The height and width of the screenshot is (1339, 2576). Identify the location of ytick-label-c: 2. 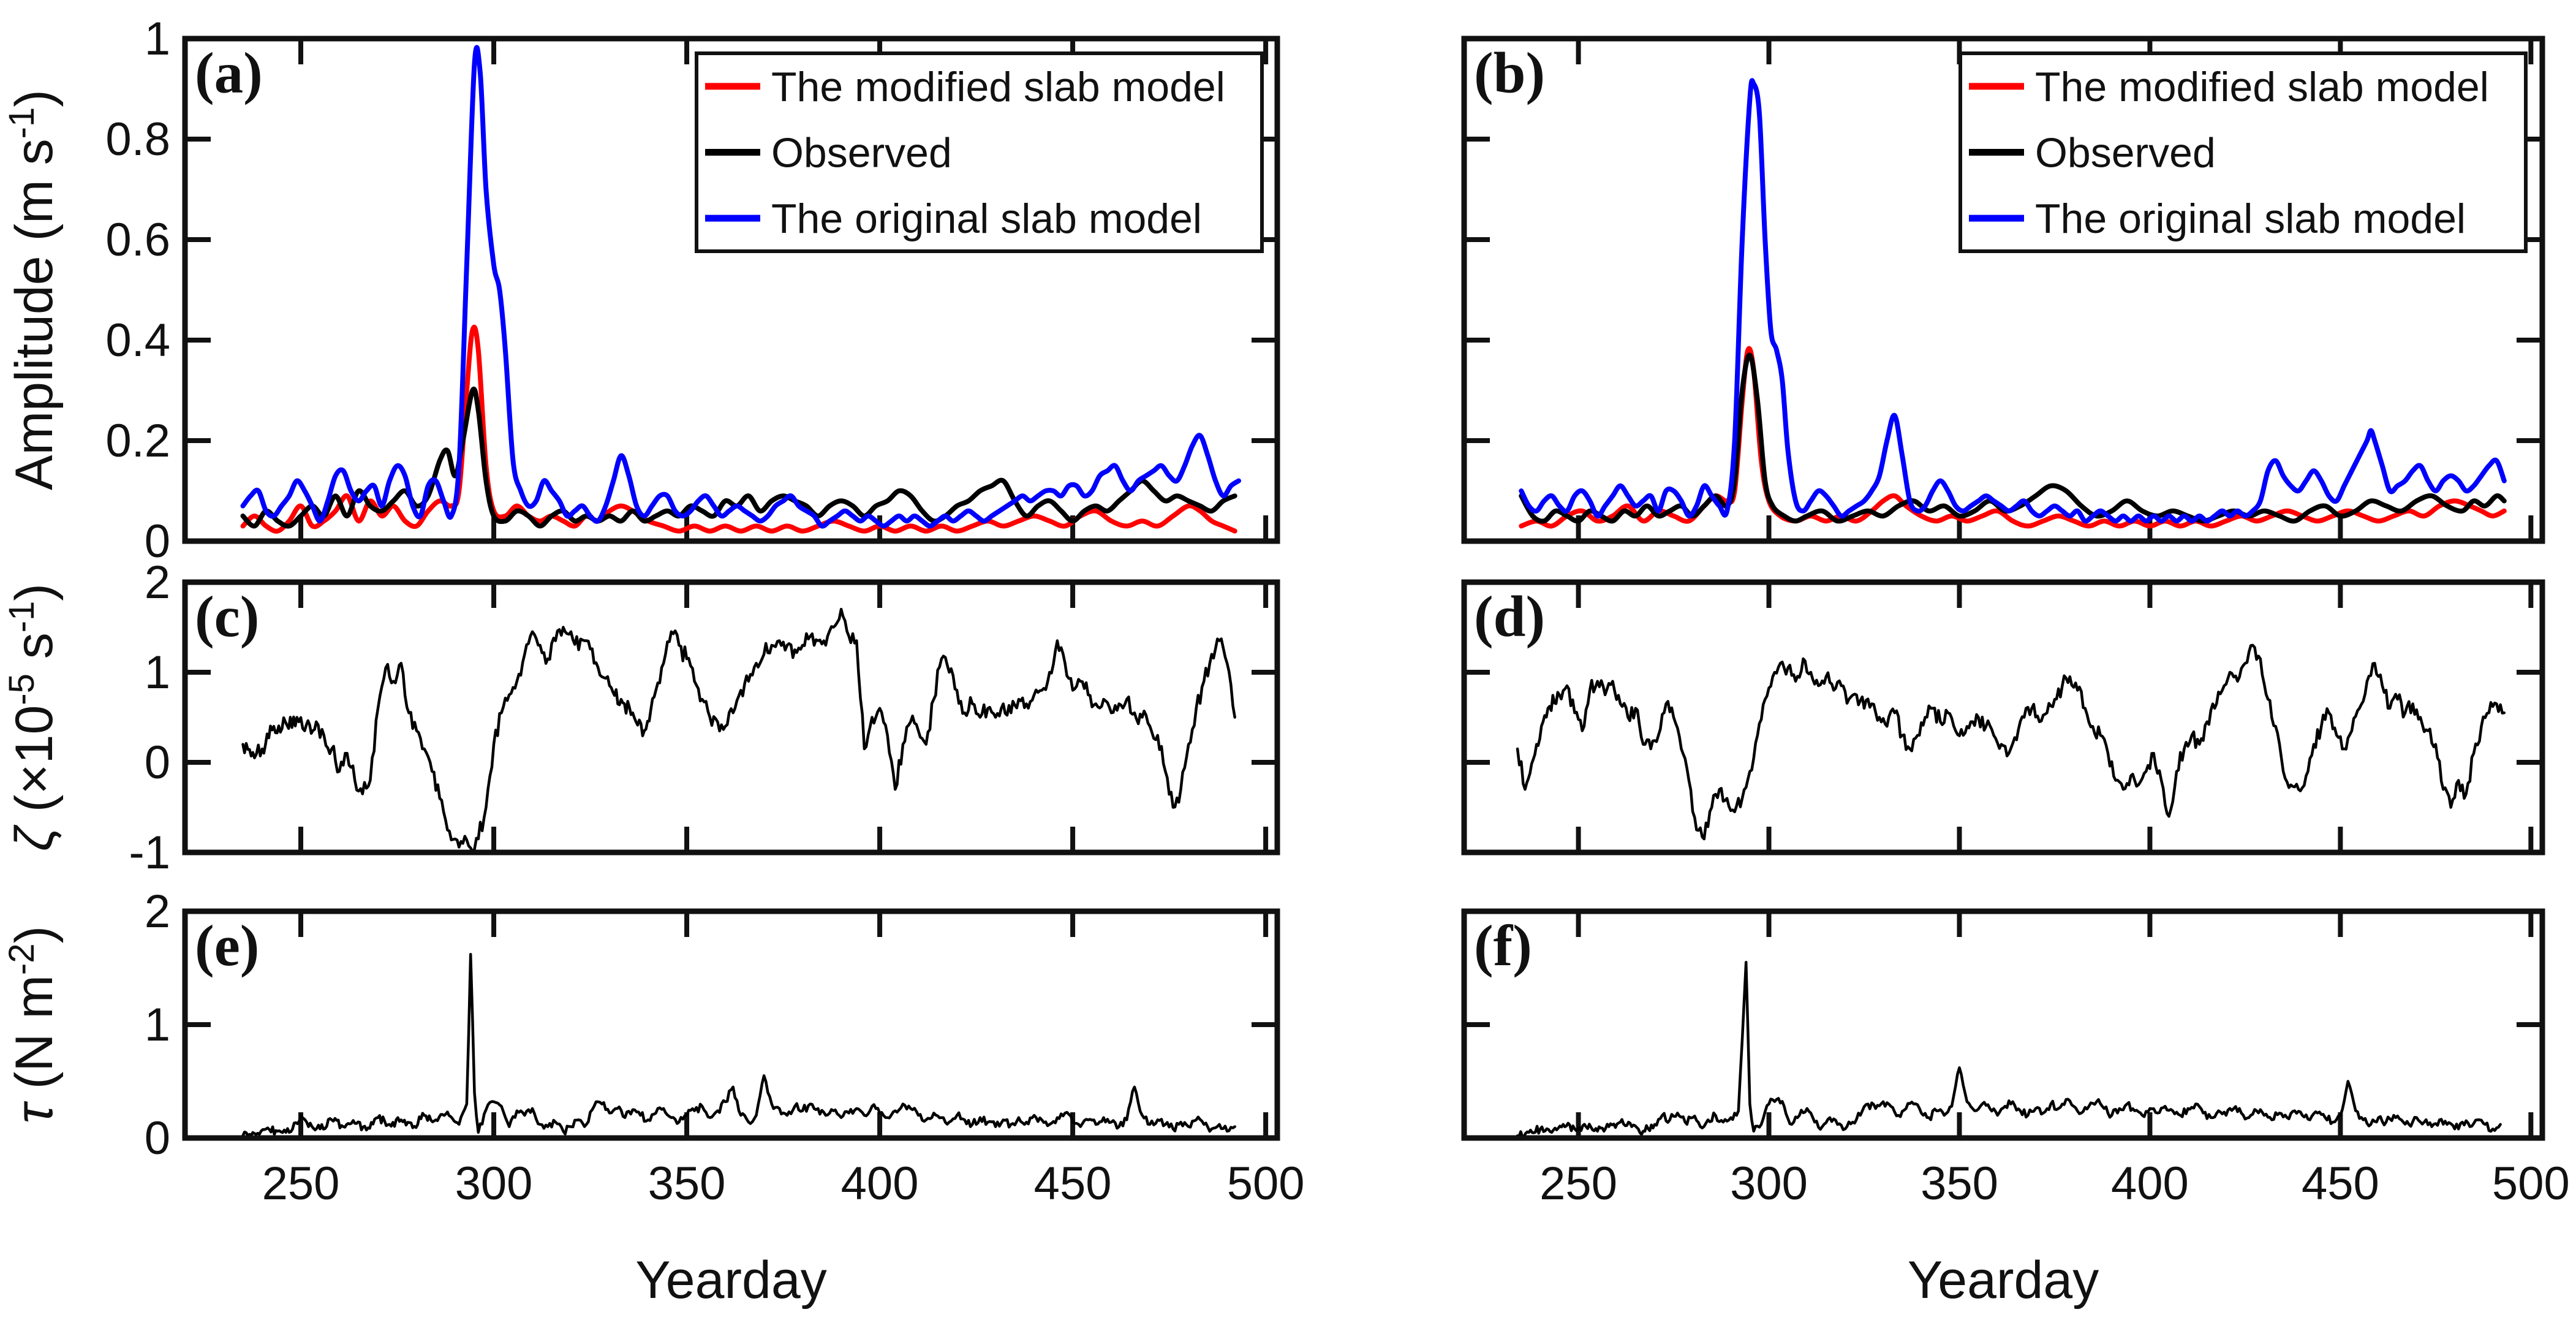
(157, 582).